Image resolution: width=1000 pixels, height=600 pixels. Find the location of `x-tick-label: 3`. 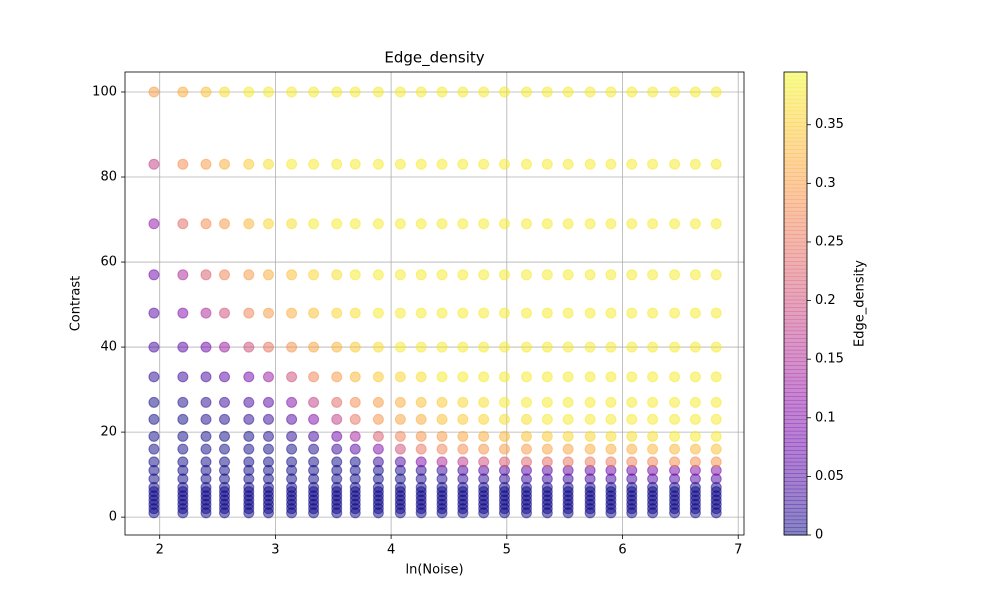

x-tick-label: 3 is located at coordinates (275, 550).